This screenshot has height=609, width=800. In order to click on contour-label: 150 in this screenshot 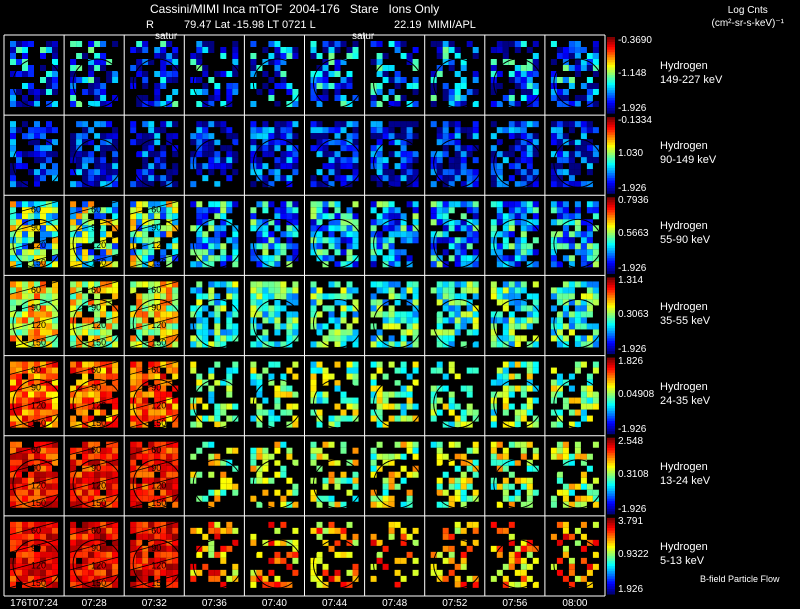, I will do `click(158, 503)`.